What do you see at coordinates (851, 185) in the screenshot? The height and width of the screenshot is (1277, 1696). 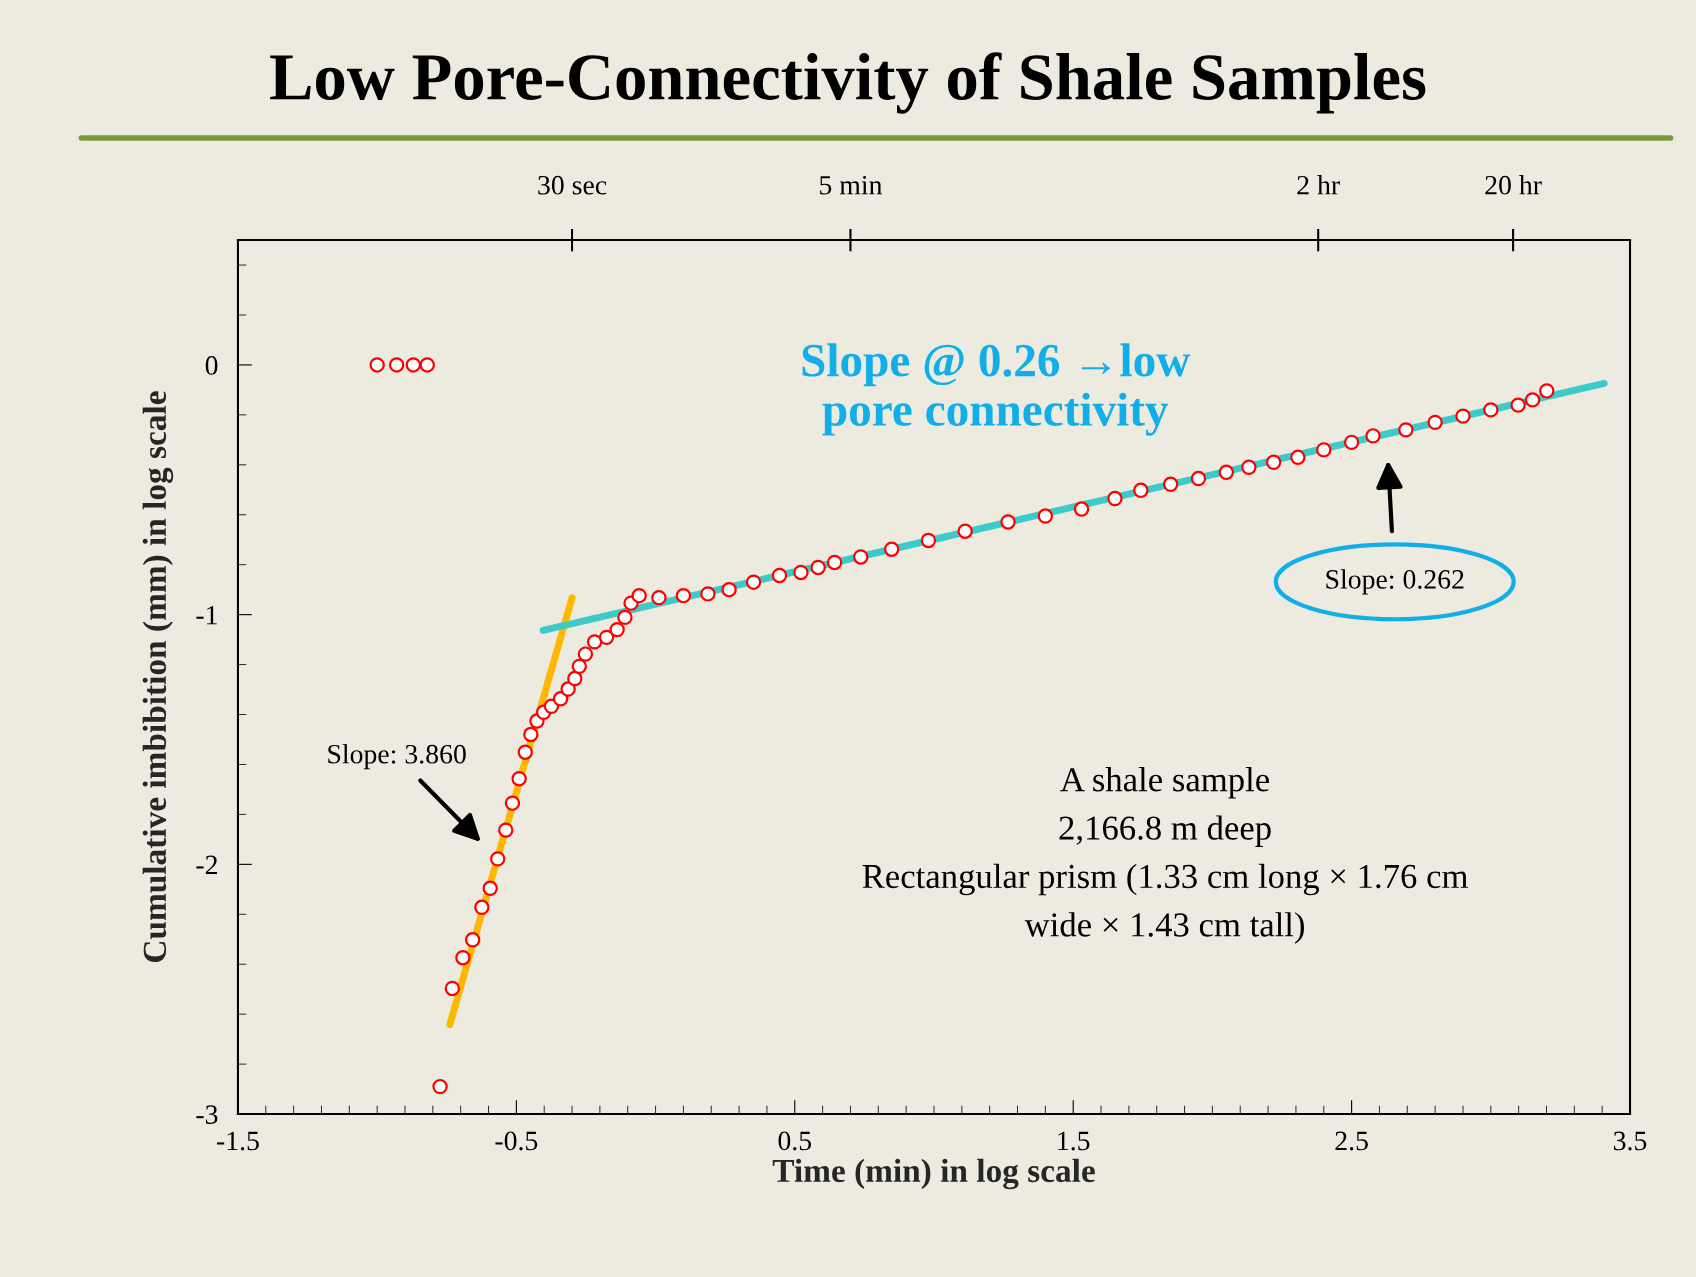 I see `text: 5 min` at bounding box center [851, 185].